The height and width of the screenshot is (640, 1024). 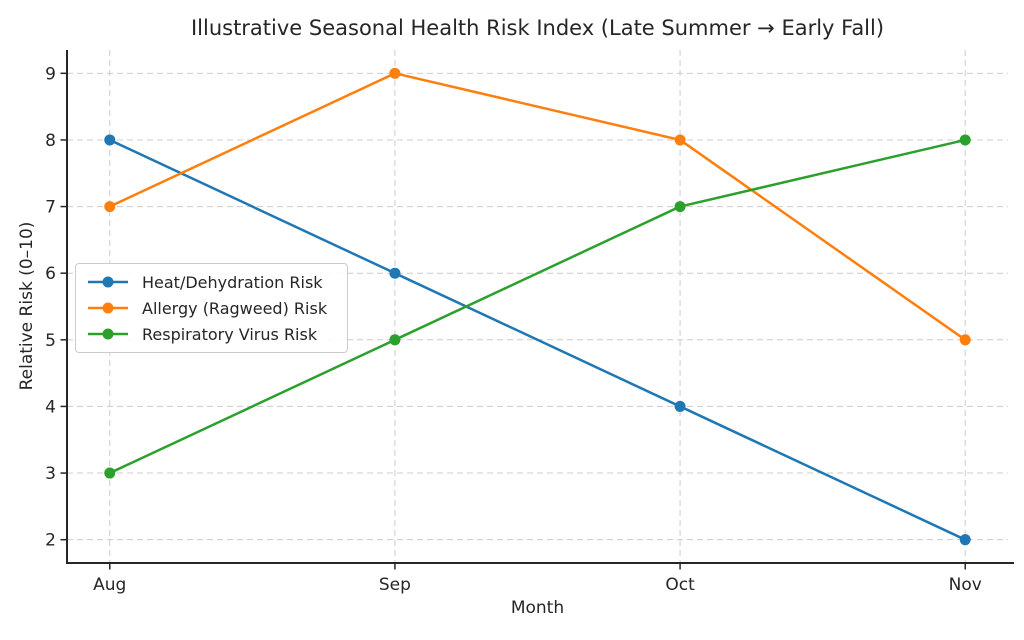 What do you see at coordinates (50, 407) in the screenshot?
I see `y-tick-label: 4` at bounding box center [50, 407].